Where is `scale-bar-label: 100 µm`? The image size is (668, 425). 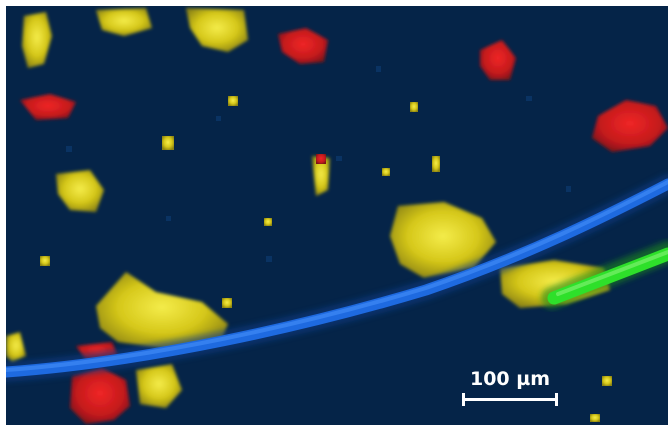 scale-bar-label: 100 µm is located at coordinates (510, 379).